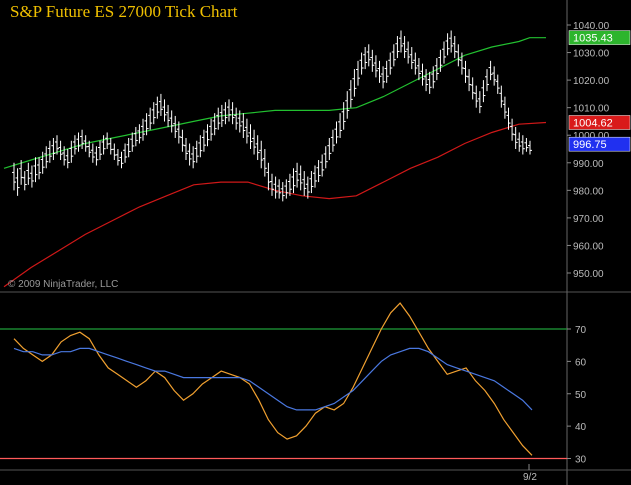 The height and width of the screenshot is (485, 631). Describe the element at coordinates (593, 39) in the screenshot. I see `price-label-text: 1035.43` at that location.